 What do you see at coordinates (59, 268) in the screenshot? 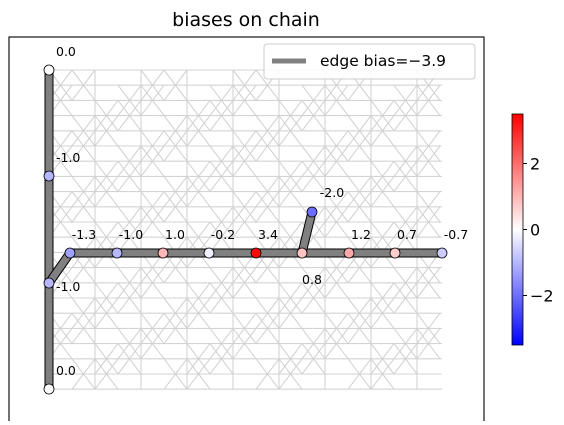
I see `chain-edge-j-h1` at bounding box center [59, 268].